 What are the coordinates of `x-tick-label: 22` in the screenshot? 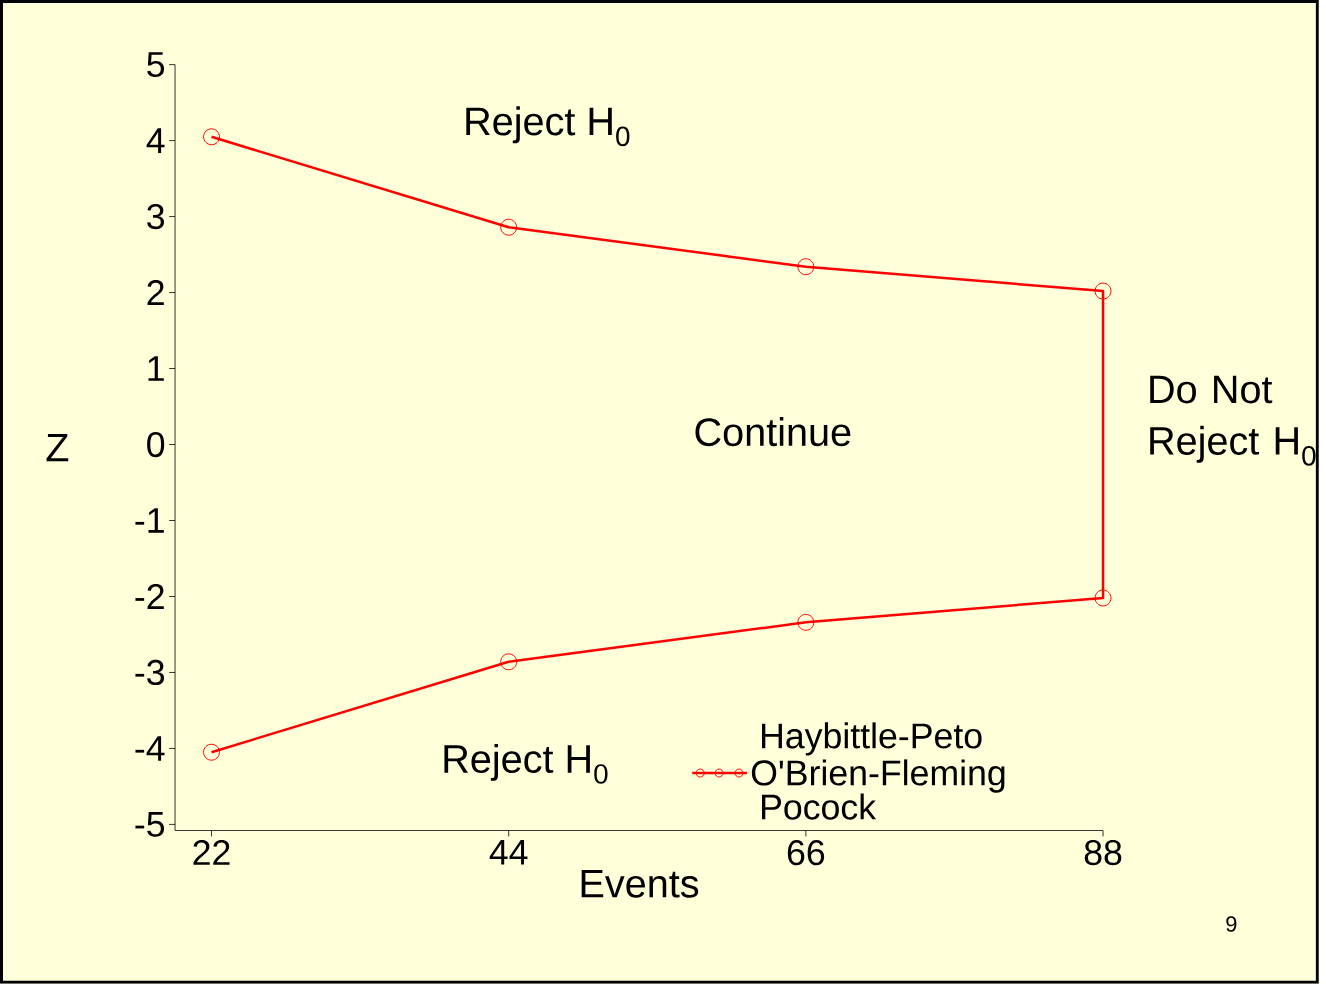 It's located at (211, 853).